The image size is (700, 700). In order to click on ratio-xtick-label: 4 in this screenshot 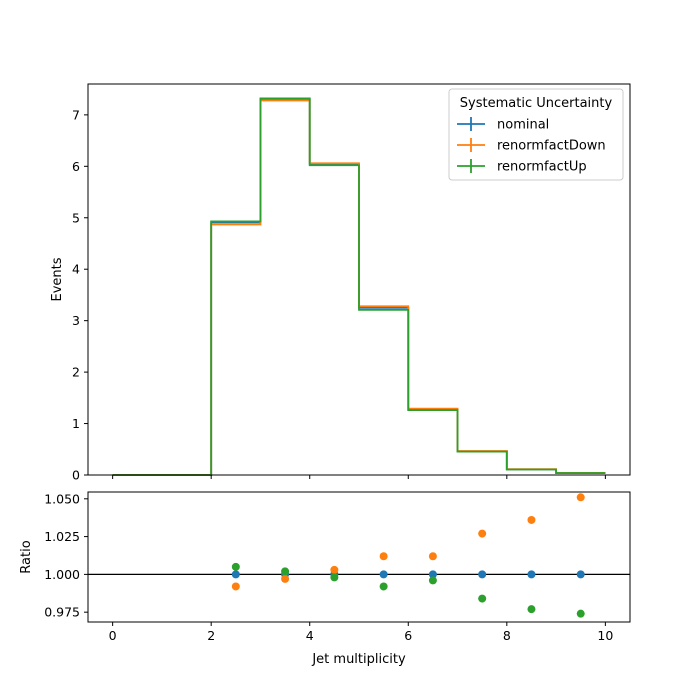, I will do `click(310, 635)`.